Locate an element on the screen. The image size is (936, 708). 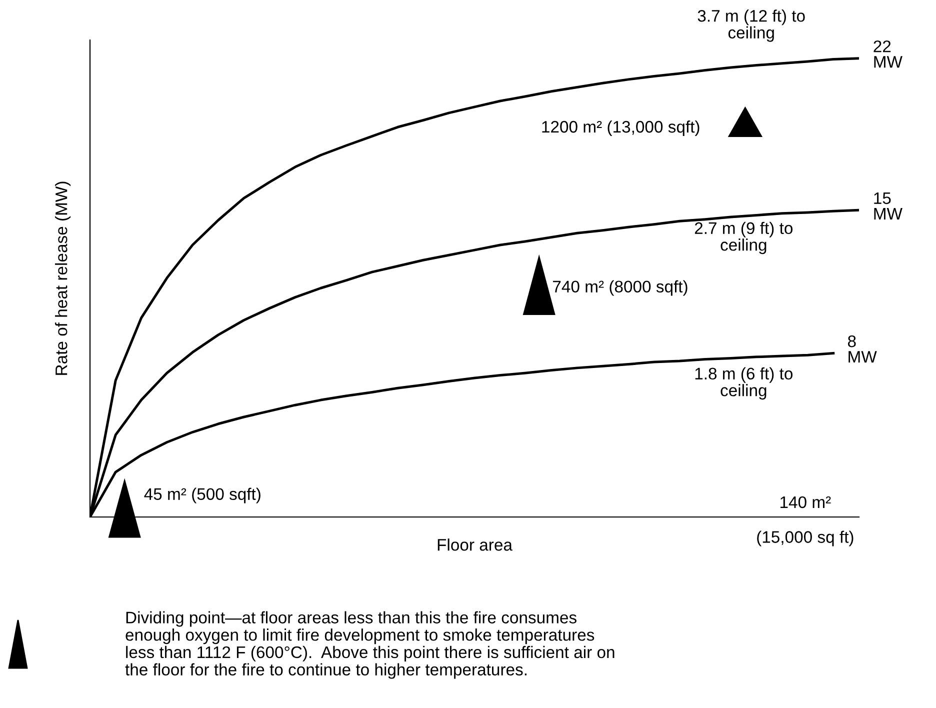
annotation: 8 MW is located at coordinates (862, 349).